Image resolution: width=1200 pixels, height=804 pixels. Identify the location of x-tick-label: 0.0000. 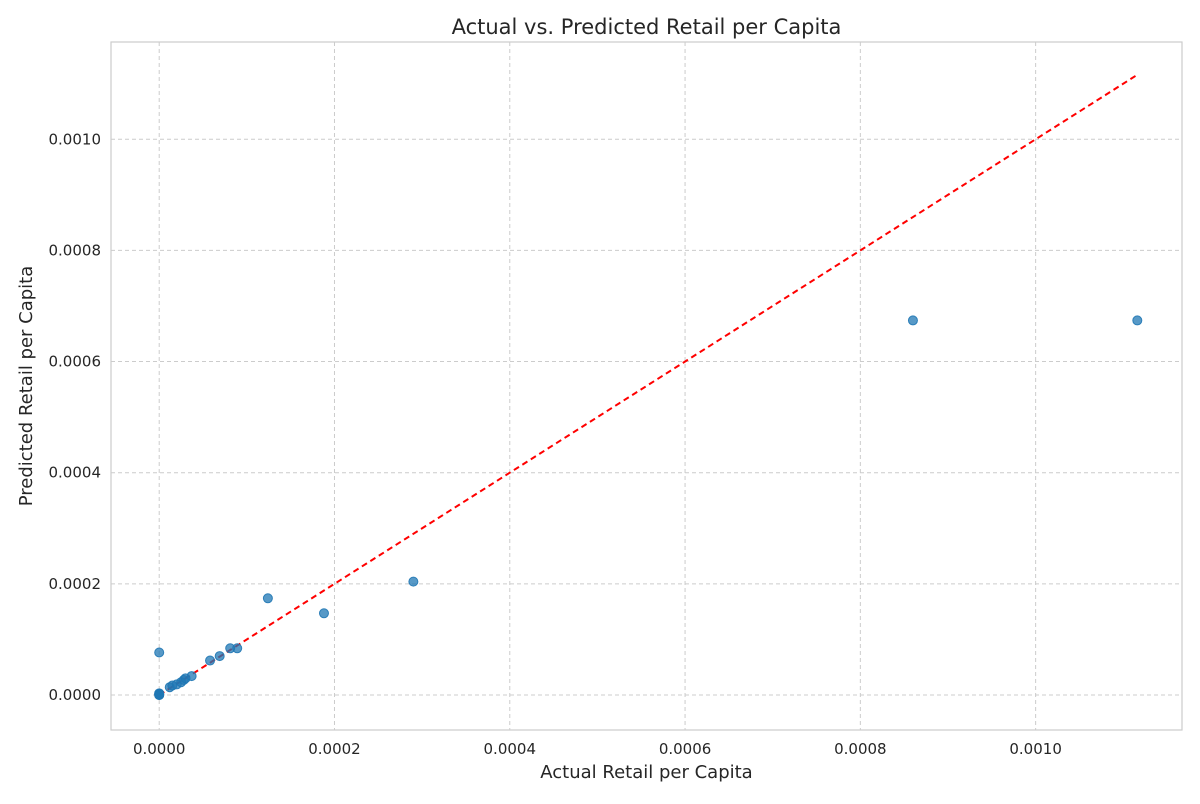
(159, 749).